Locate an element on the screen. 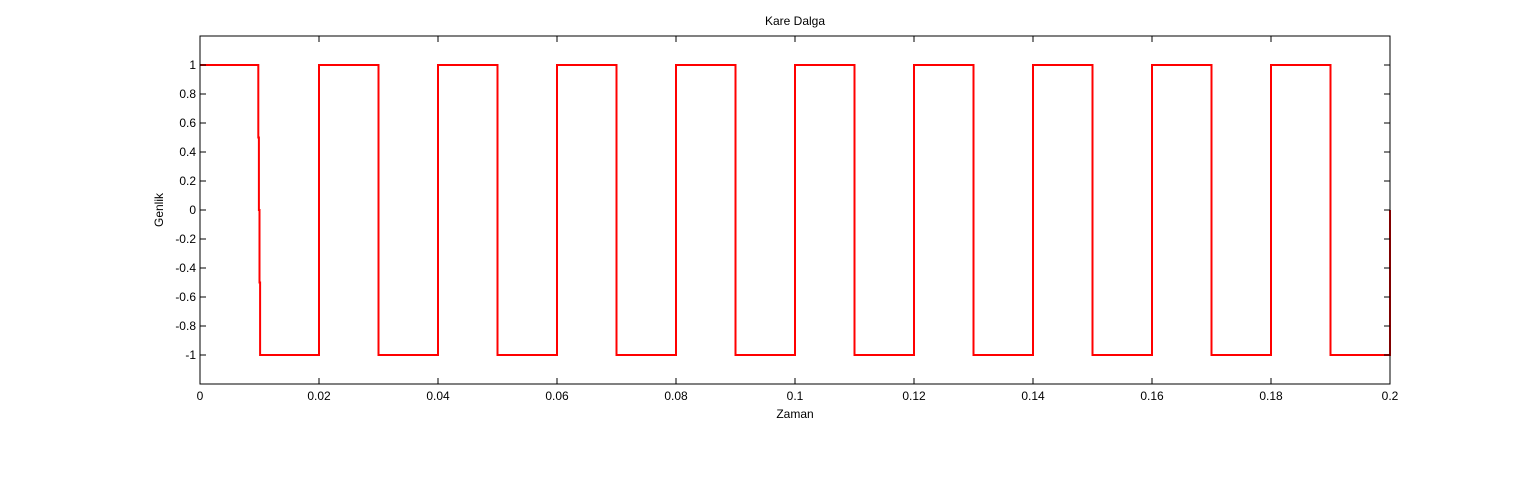  y-tick-label: 0.4 is located at coordinates (187, 152).